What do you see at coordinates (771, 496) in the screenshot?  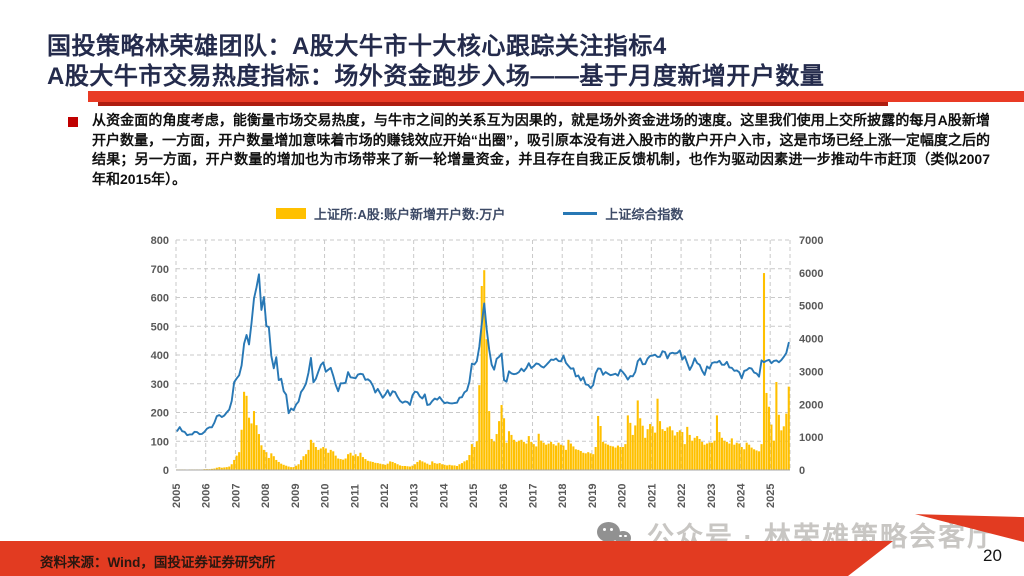 I see `x-axis-year-label: 2025` at bounding box center [771, 496].